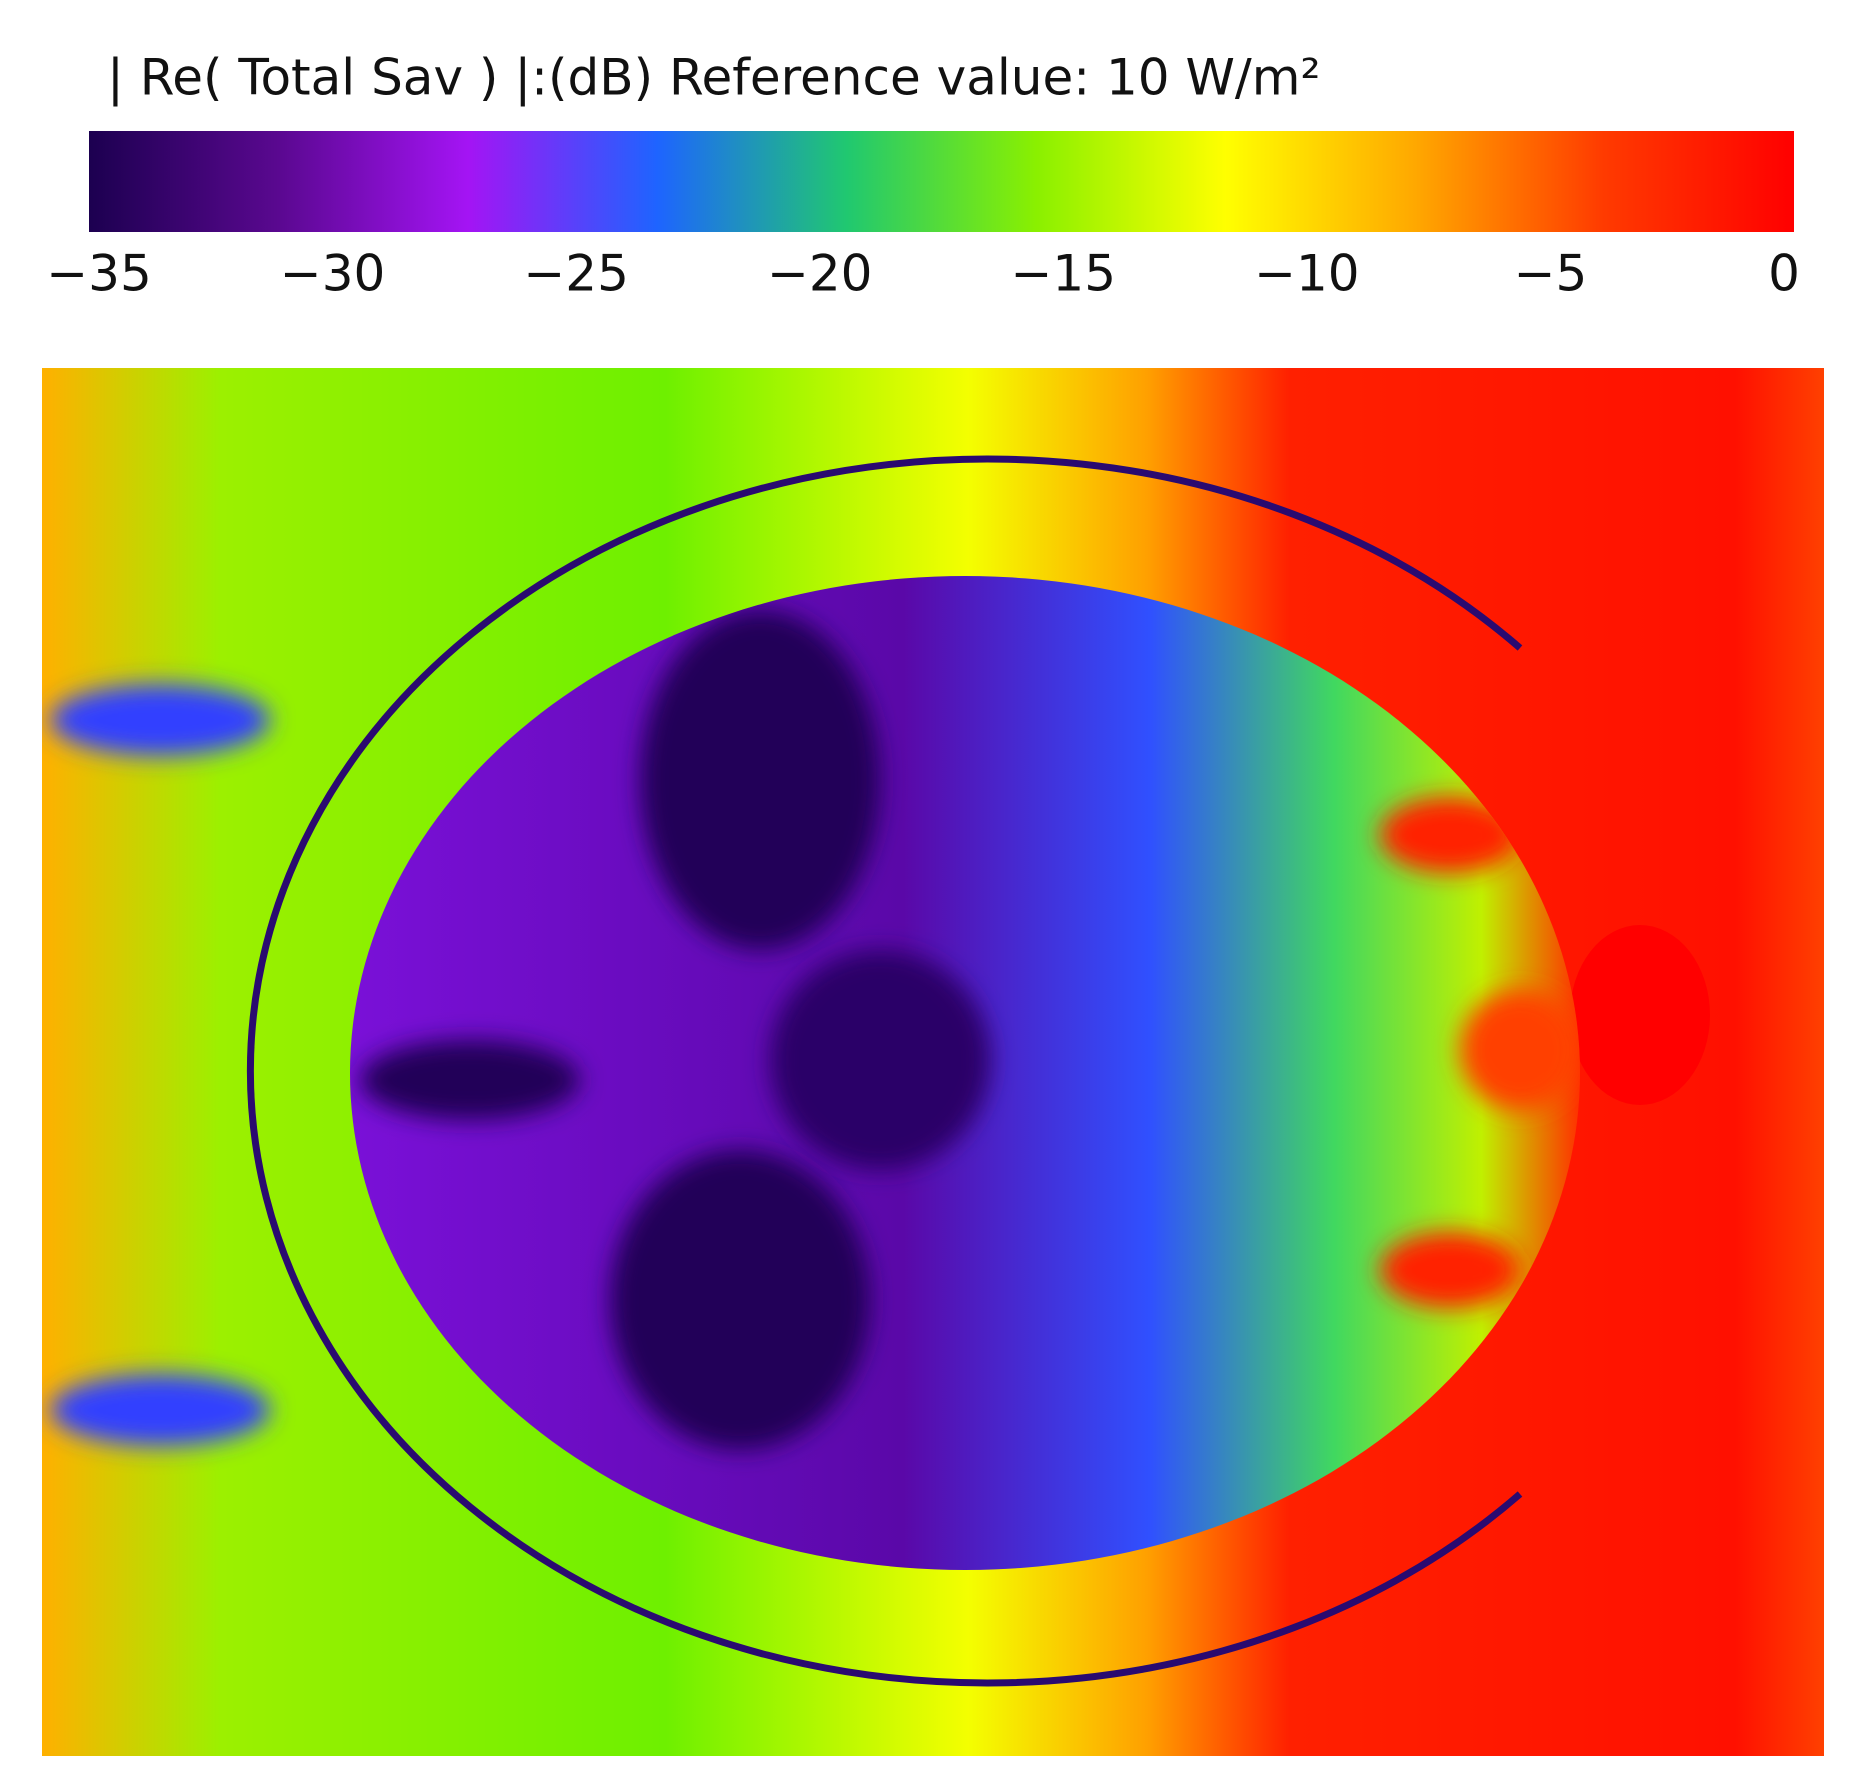 The image size is (1854, 1782). I want to click on colorbar-tick-label: −20, so click(820, 274).